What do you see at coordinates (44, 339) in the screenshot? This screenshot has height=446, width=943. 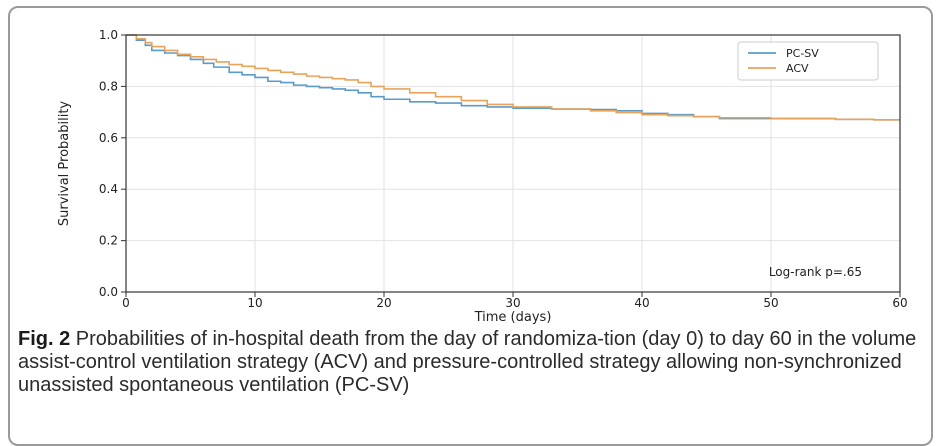 I see `figure-label: Fig. 2` at bounding box center [44, 339].